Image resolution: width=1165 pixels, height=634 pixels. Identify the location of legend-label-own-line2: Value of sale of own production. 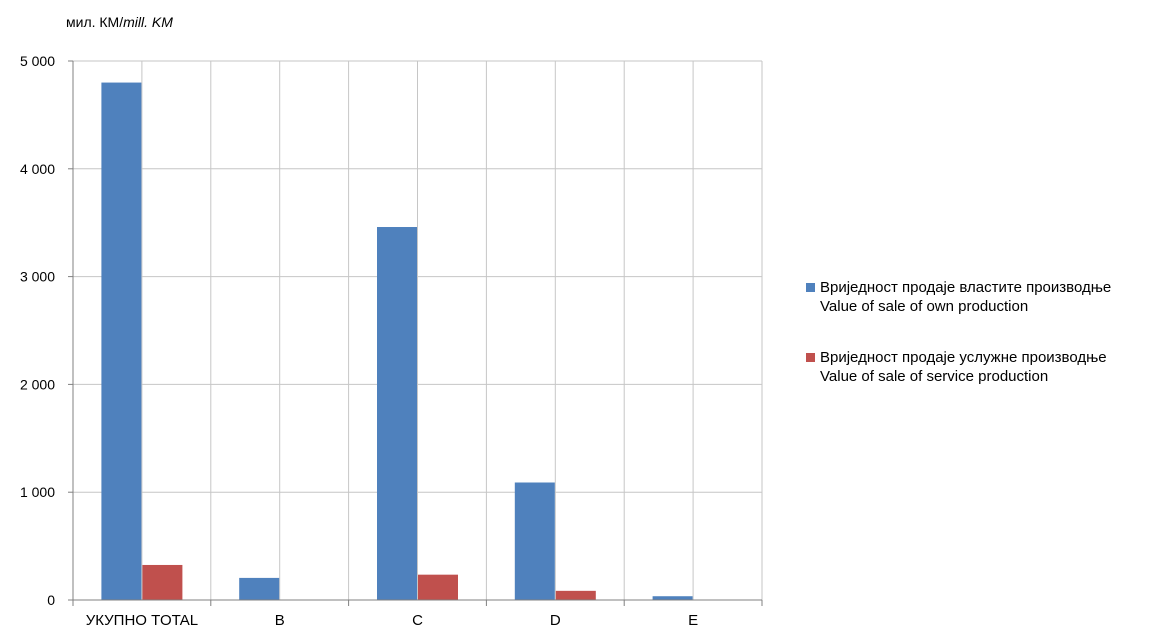
(924, 306).